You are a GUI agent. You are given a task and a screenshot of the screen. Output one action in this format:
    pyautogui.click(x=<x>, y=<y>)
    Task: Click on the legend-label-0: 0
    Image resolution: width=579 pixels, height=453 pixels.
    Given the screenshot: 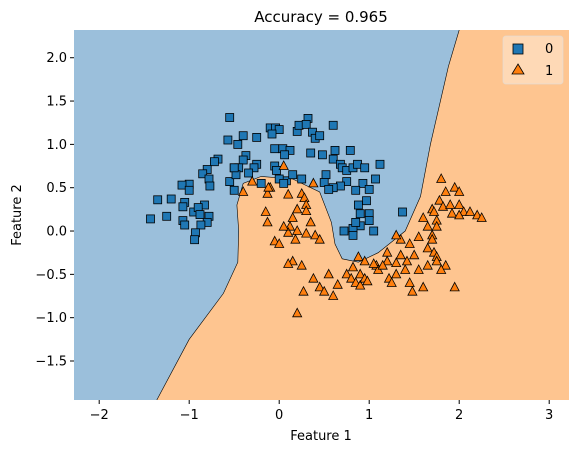 What is the action you would take?
    pyautogui.click(x=549, y=49)
    